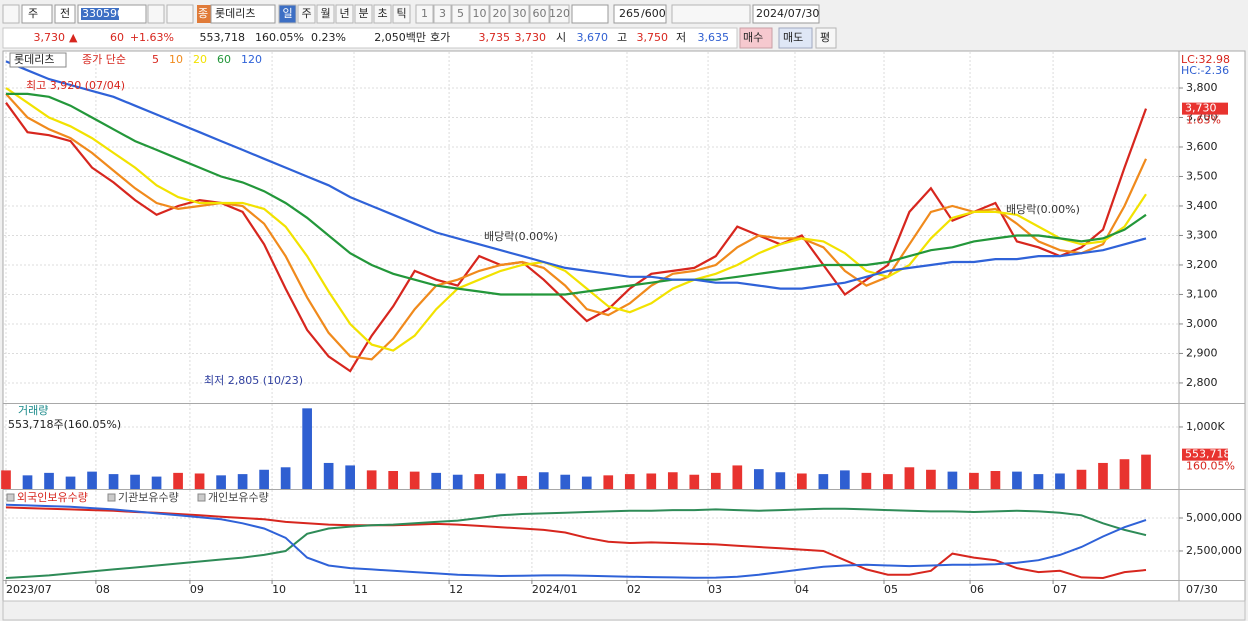  What do you see at coordinates (624, 610) in the screenshot?
I see `scrollbar` at bounding box center [624, 610].